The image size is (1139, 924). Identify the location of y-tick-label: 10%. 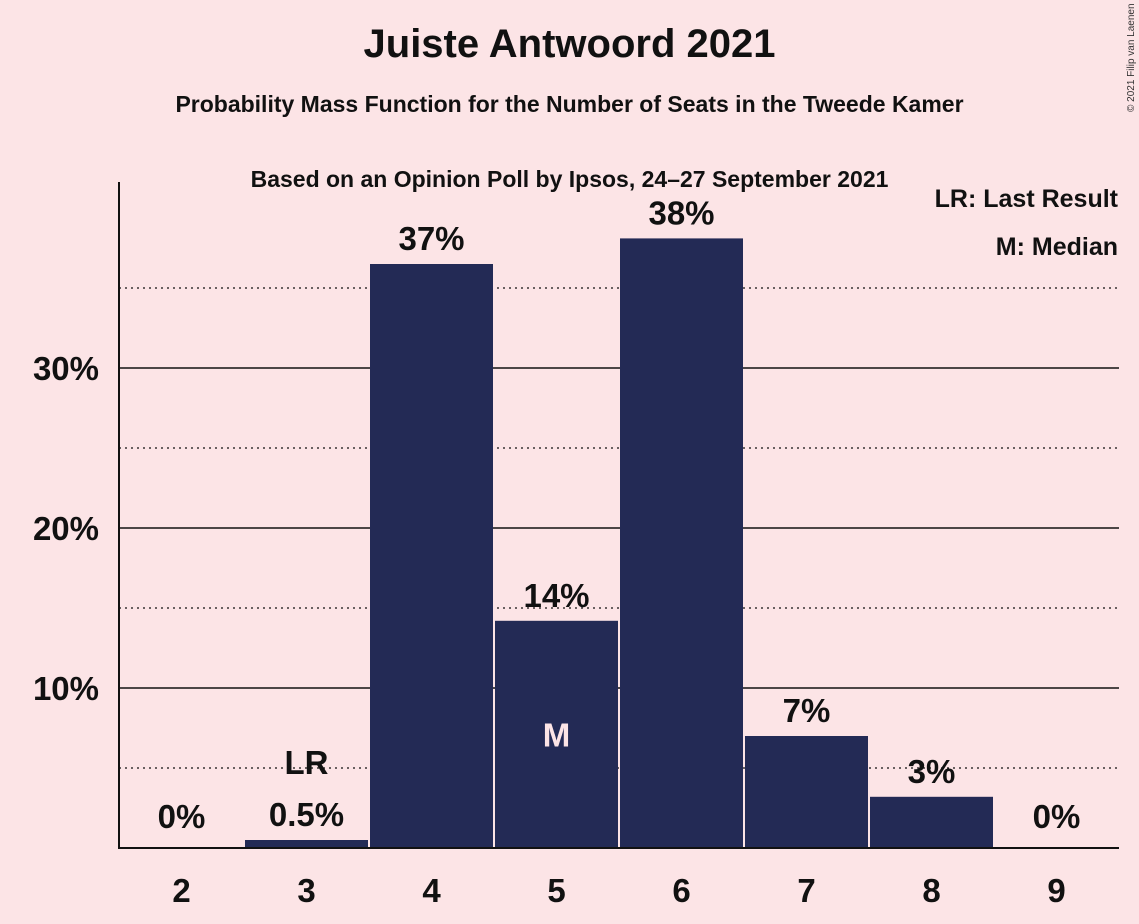
(66, 688).